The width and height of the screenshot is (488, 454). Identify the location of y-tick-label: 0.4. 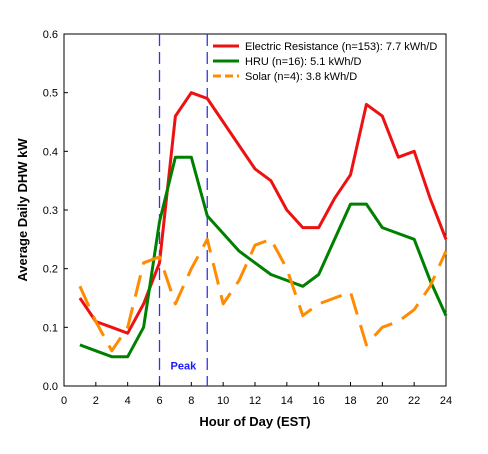
(50, 152).